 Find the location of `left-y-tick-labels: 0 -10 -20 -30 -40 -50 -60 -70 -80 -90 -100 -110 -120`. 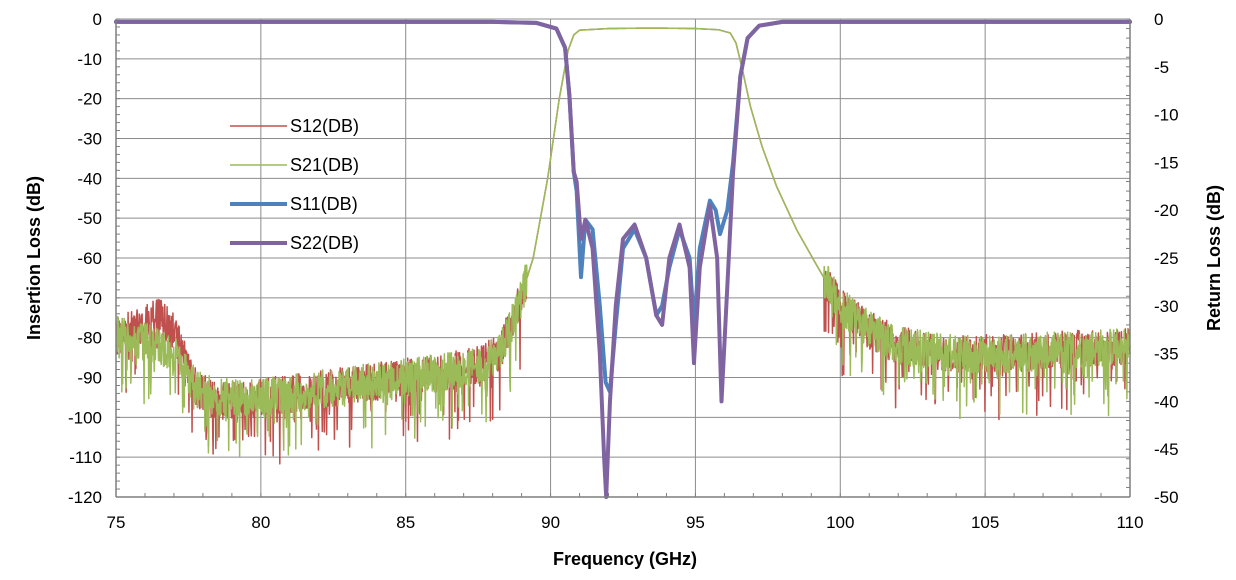

left-y-tick-labels: 0 -10 -20 -30 -40 -50 -60 -70 -80 -90 -100 -110 -120 is located at coordinates (85, 258).